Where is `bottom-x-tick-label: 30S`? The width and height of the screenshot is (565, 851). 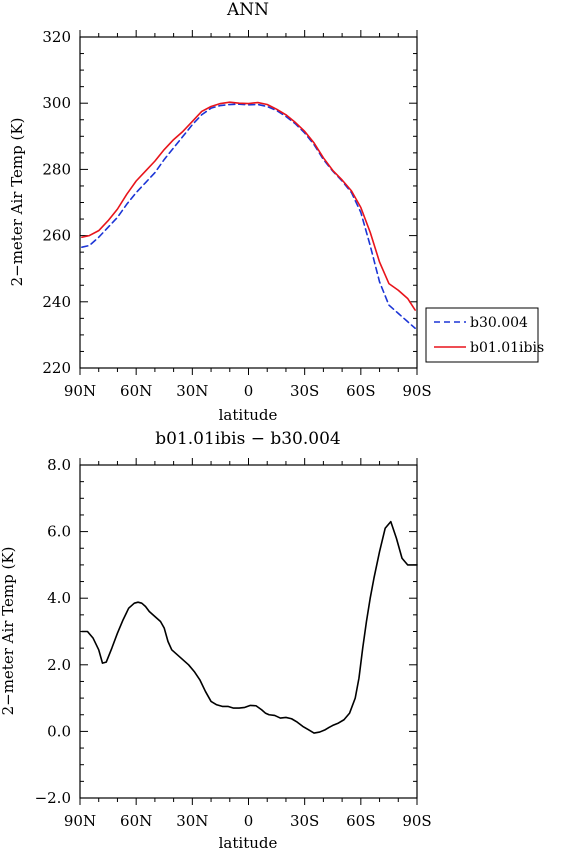 bottom-x-tick-label: 30S is located at coordinates (304, 821).